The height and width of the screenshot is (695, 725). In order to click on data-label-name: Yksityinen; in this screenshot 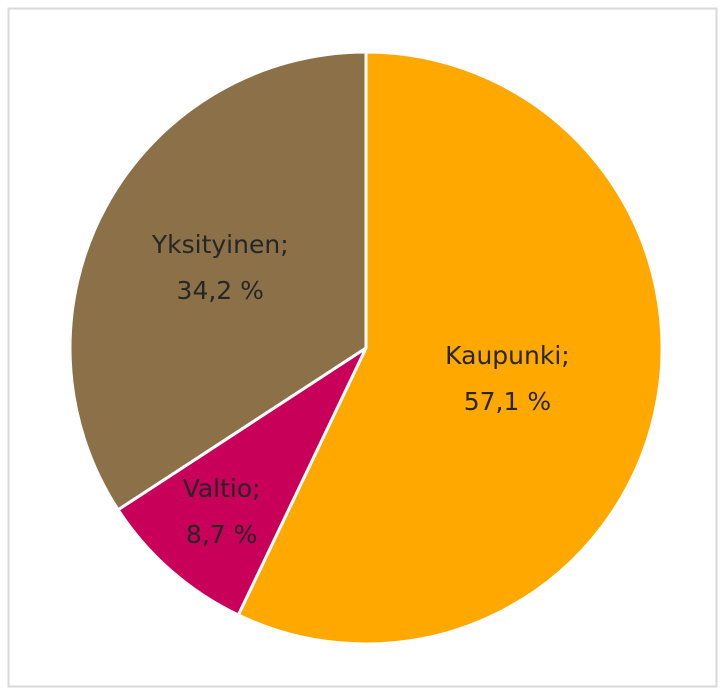, I will do `click(220, 244)`.